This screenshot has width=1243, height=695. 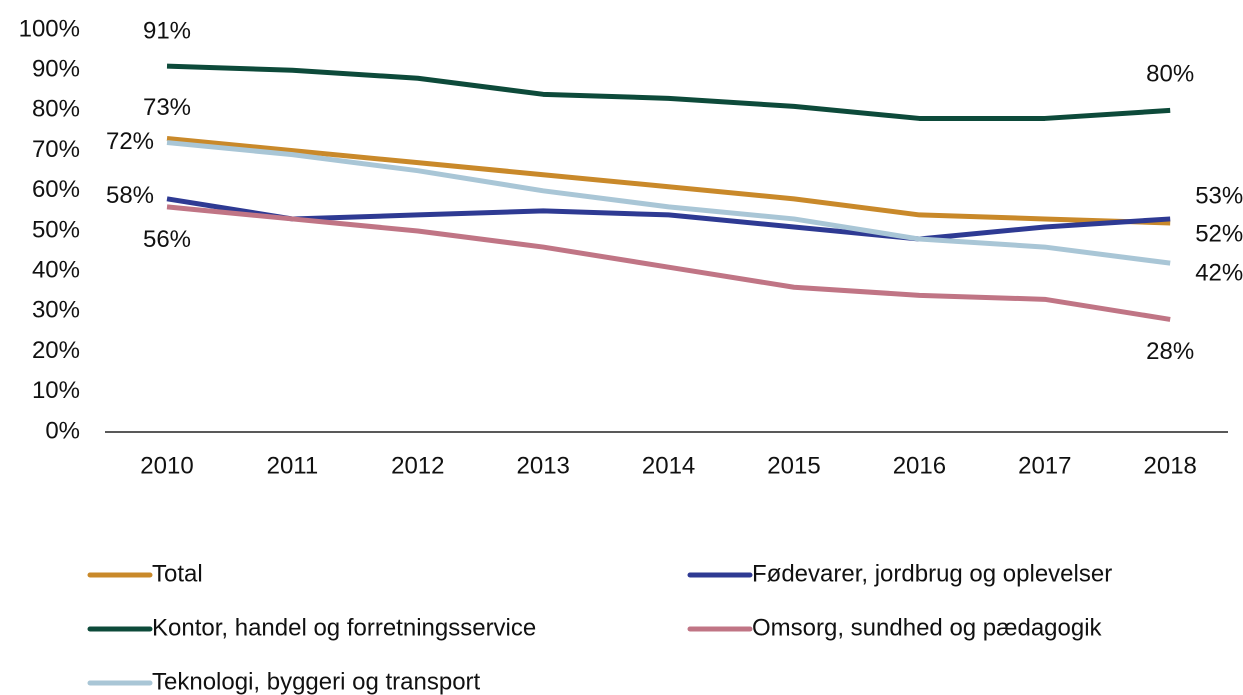 What do you see at coordinates (167, 239) in the screenshot?
I see `data-label: 56%` at bounding box center [167, 239].